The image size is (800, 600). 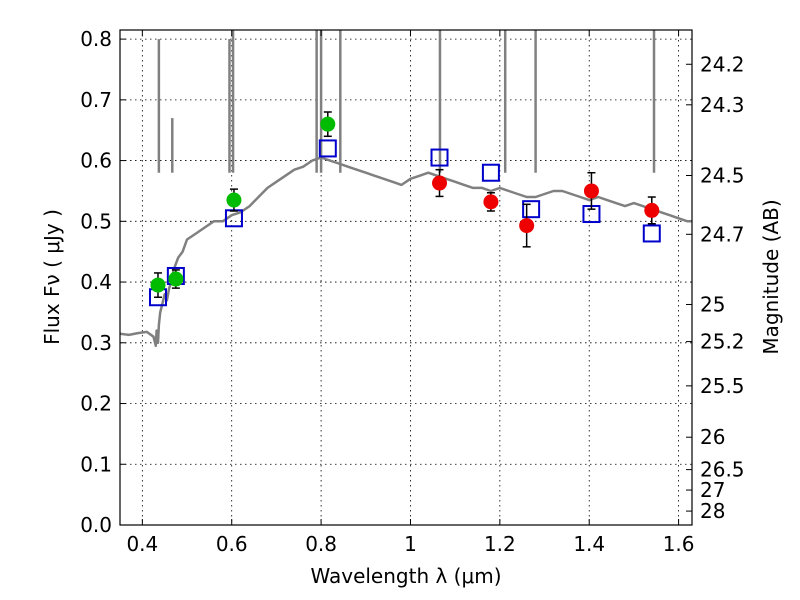 I want to click on x-tick-label: 1.4, so click(x=589, y=544).